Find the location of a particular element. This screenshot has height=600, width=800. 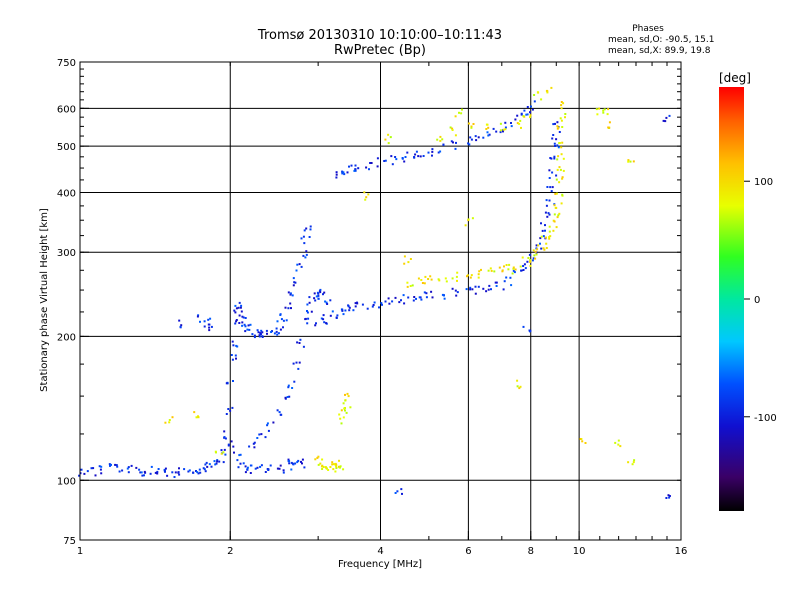

phase-stats-title: Phases is located at coordinates (648, 29).